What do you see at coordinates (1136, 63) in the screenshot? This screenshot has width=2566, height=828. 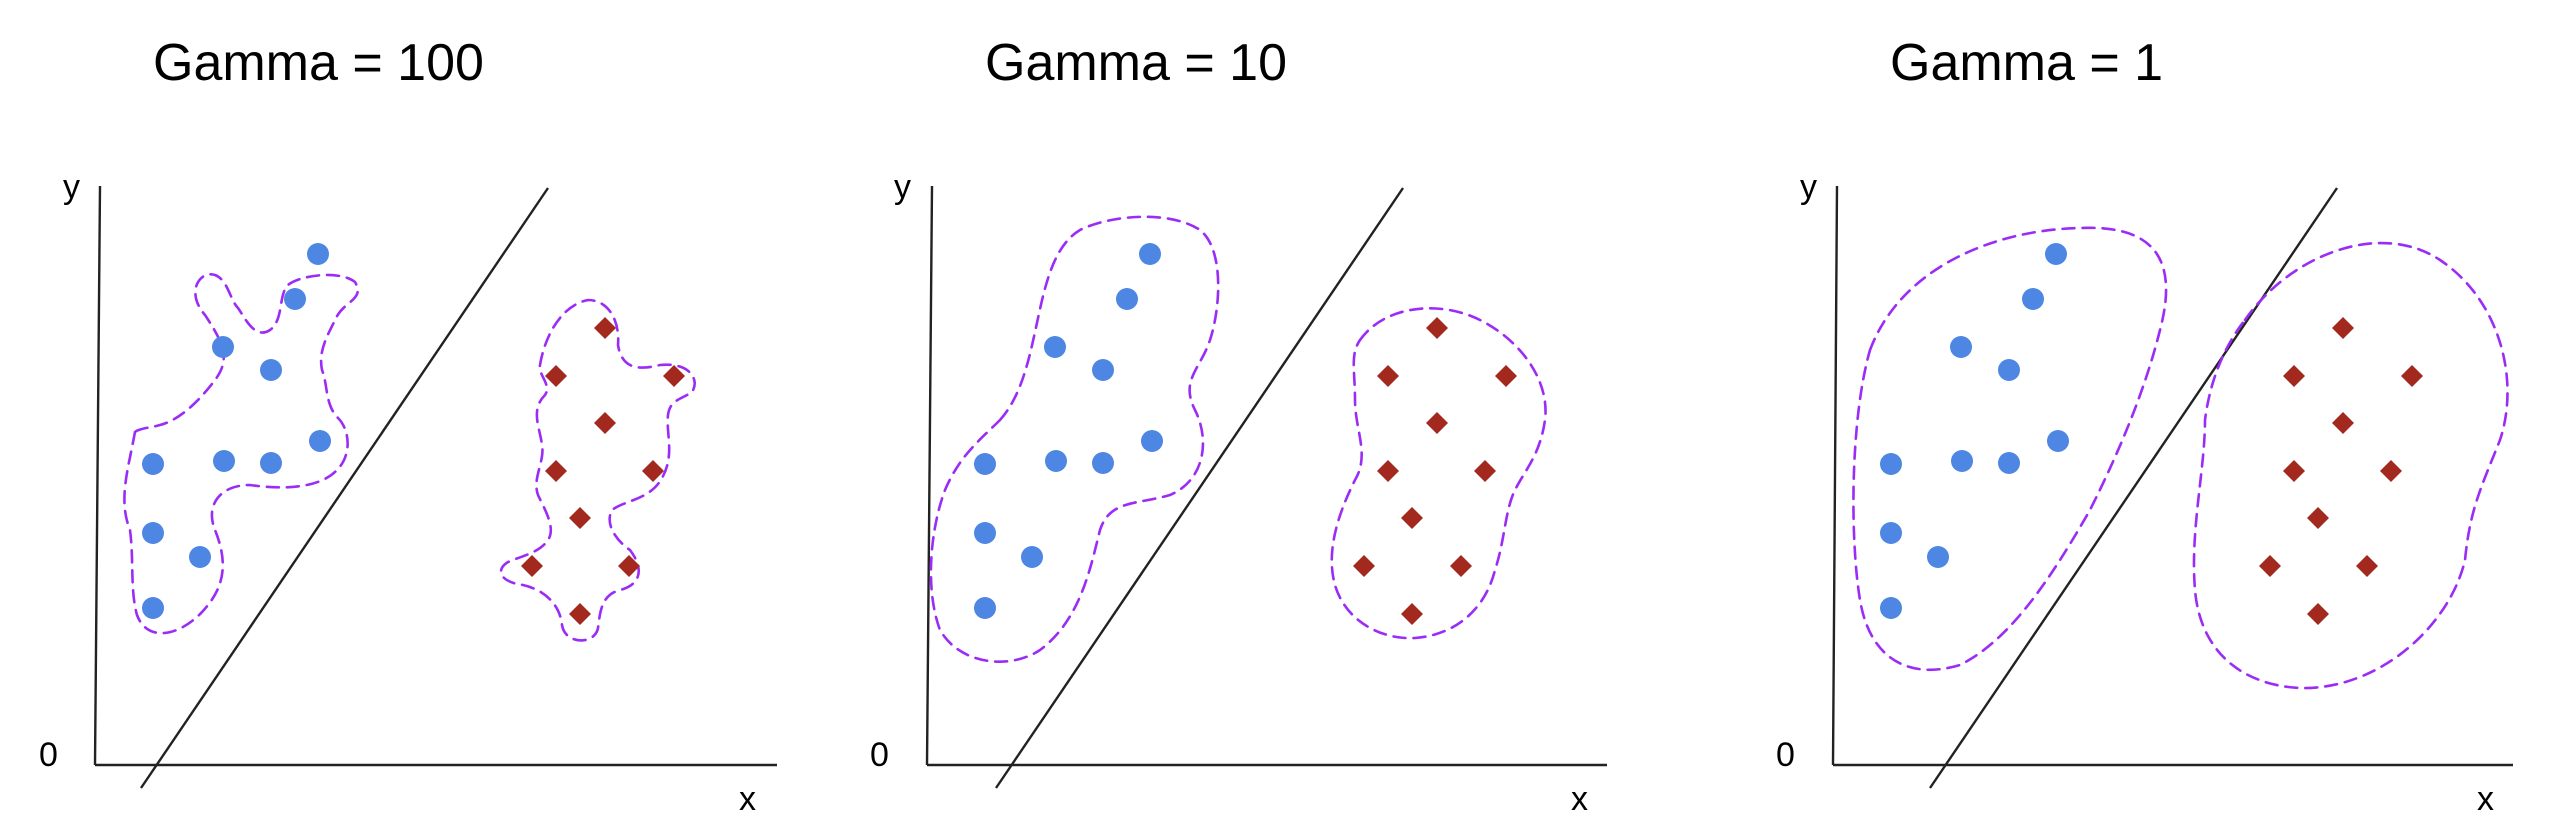 I see `panel-title: Gamma = 10` at bounding box center [1136, 63].